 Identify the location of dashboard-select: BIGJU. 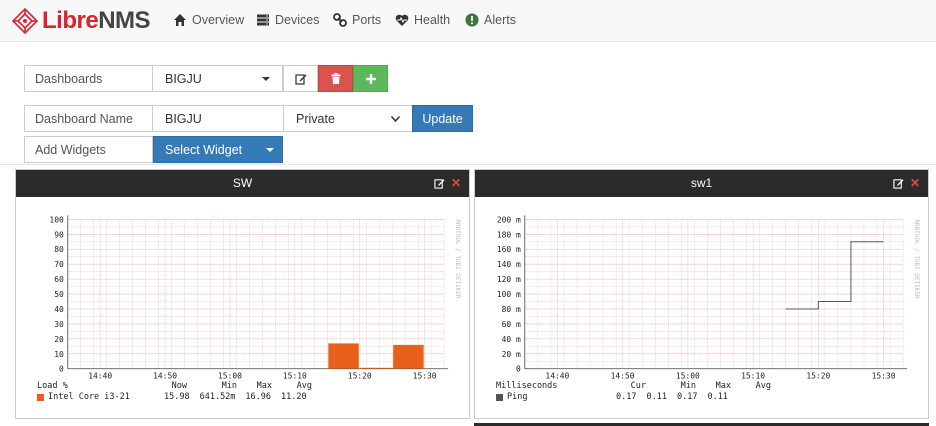
(217, 78).